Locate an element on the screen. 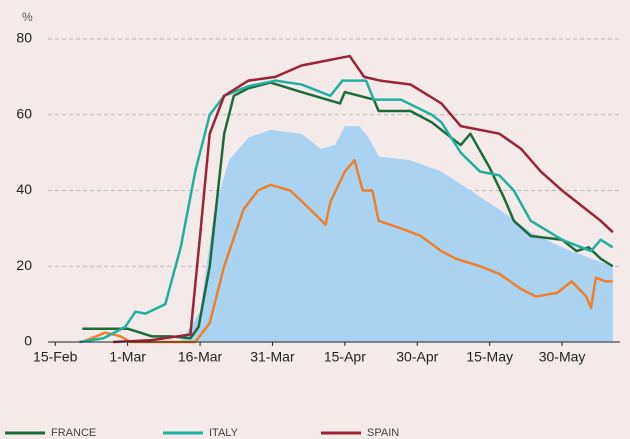  y-tick-label: 40 is located at coordinates (24, 189).